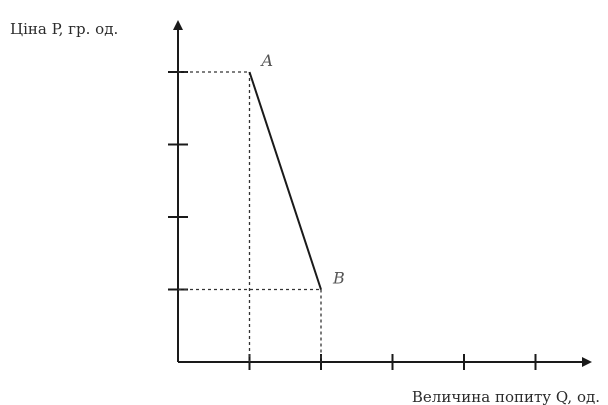 The width and height of the screenshot is (608, 405). I want to click on point-labels: AB, so click(303, 169).